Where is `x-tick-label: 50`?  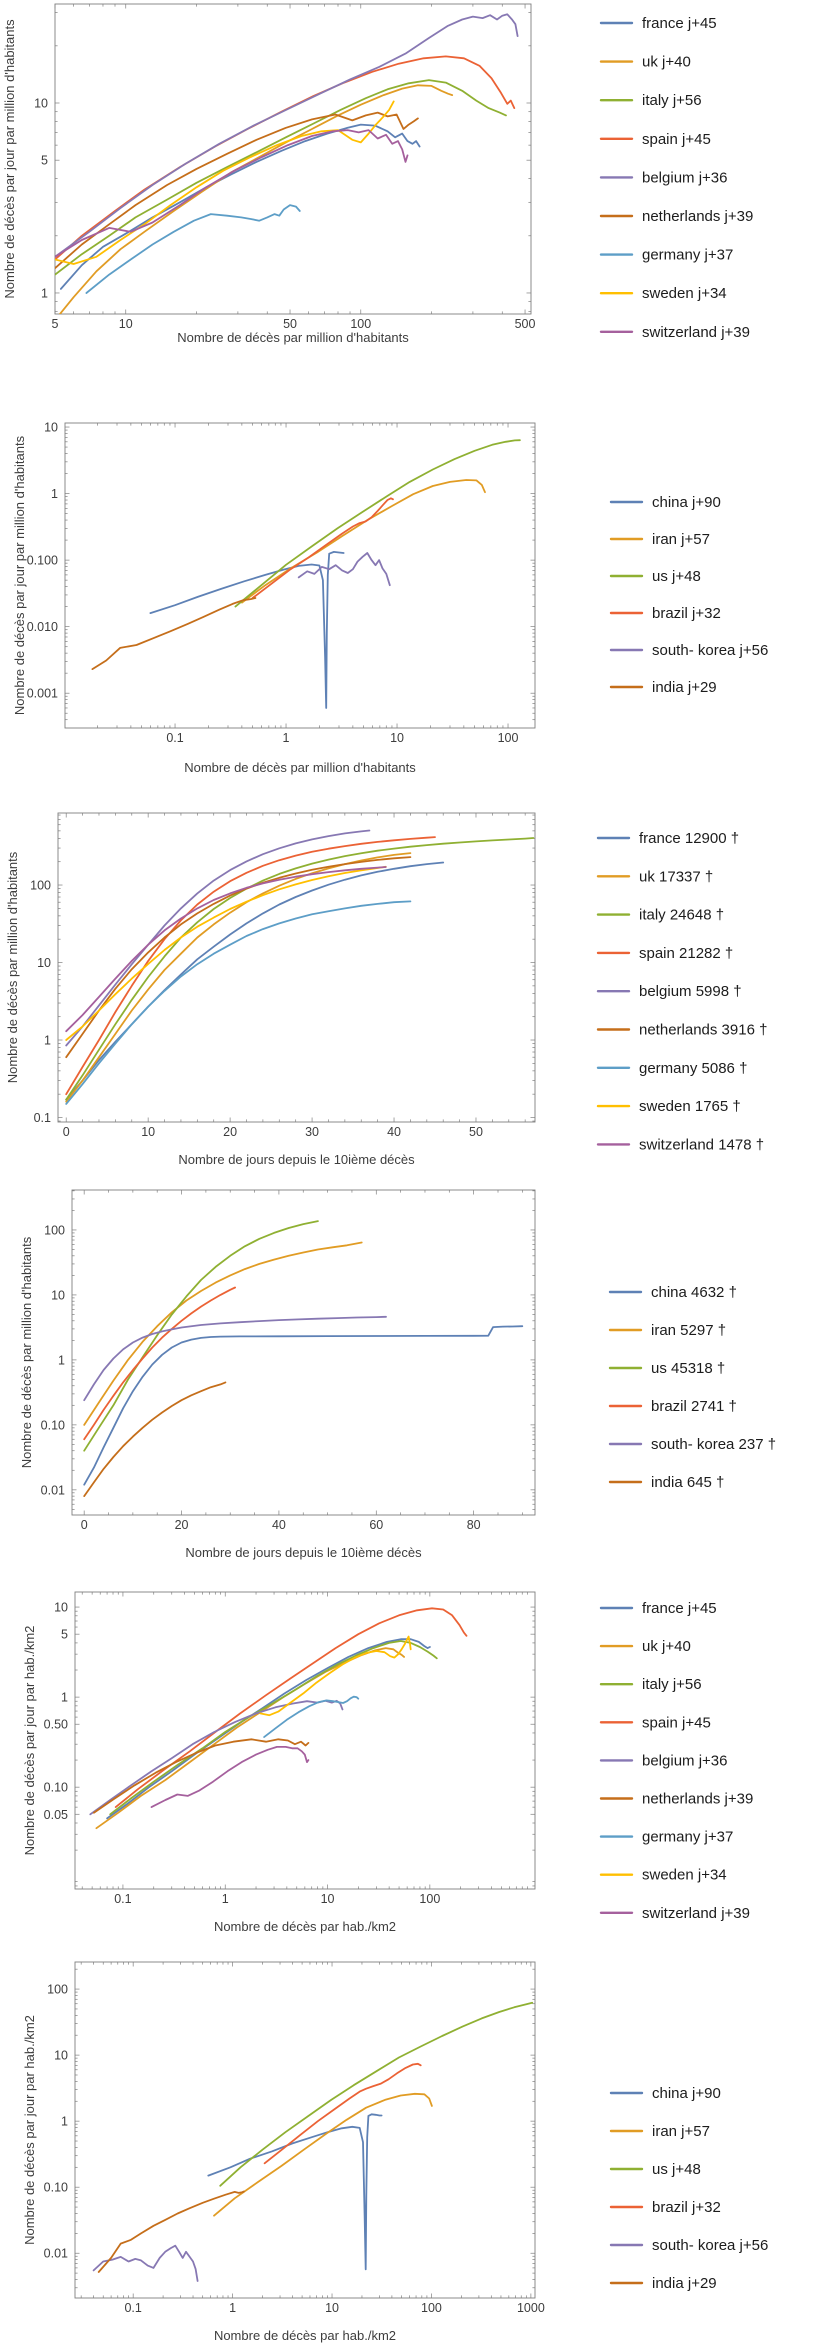
x-tick-label: 50 is located at coordinates (290, 324).